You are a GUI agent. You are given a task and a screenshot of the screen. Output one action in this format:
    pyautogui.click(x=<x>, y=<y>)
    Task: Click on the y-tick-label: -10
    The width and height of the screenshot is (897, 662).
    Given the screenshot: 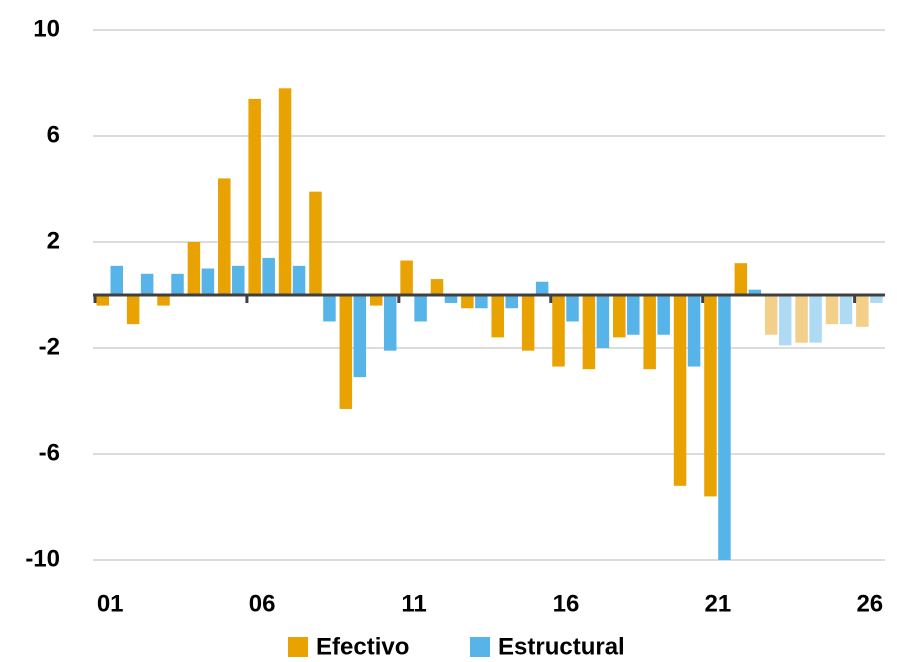 What is the action you would take?
    pyautogui.click(x=42, y=558)
    